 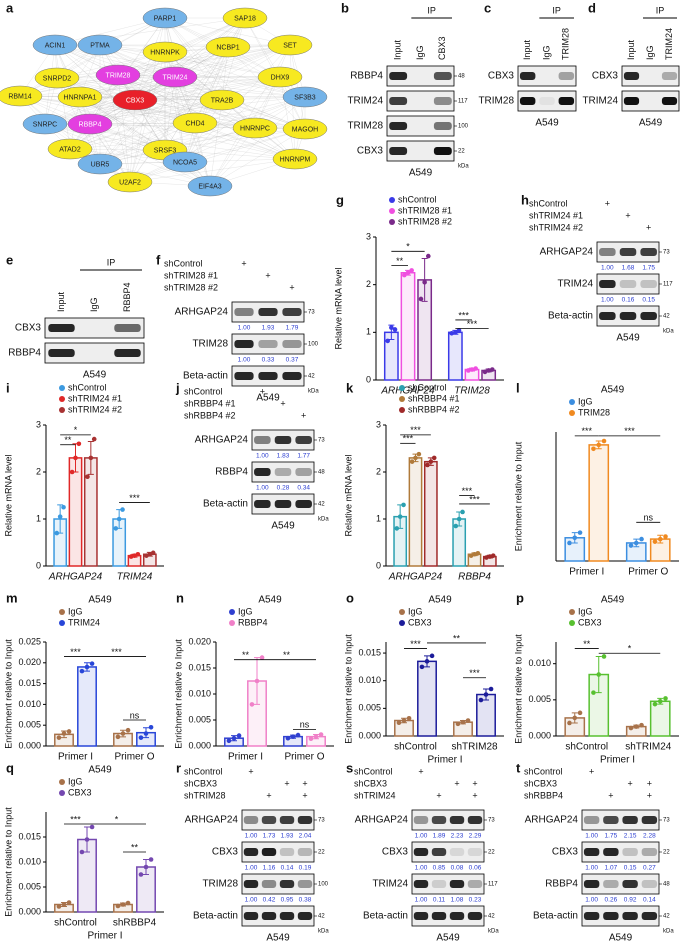 I want to click on node-label: SNRPD2, so click(x=57, y=78).